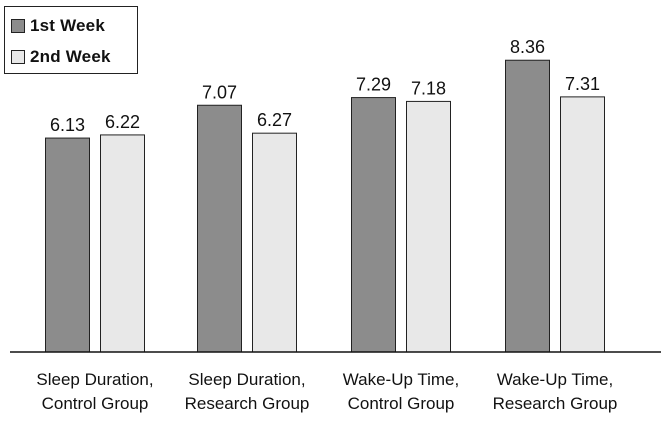  I want to click on value-label-1st-week-group-1: 6.13, so click(67, 125).